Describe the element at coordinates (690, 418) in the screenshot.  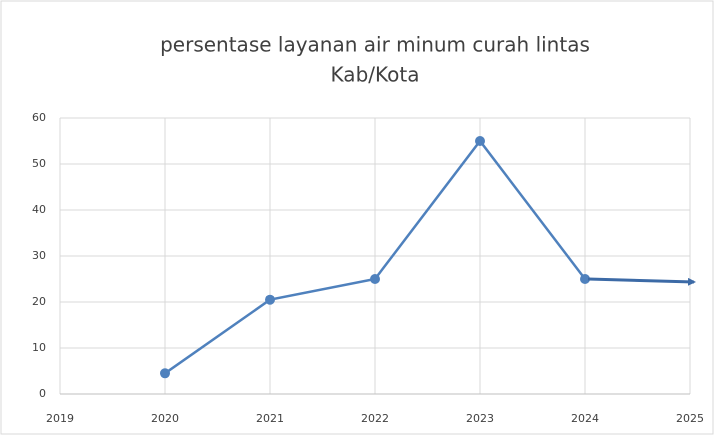
I see `x-tick-label: 2025` at that location.